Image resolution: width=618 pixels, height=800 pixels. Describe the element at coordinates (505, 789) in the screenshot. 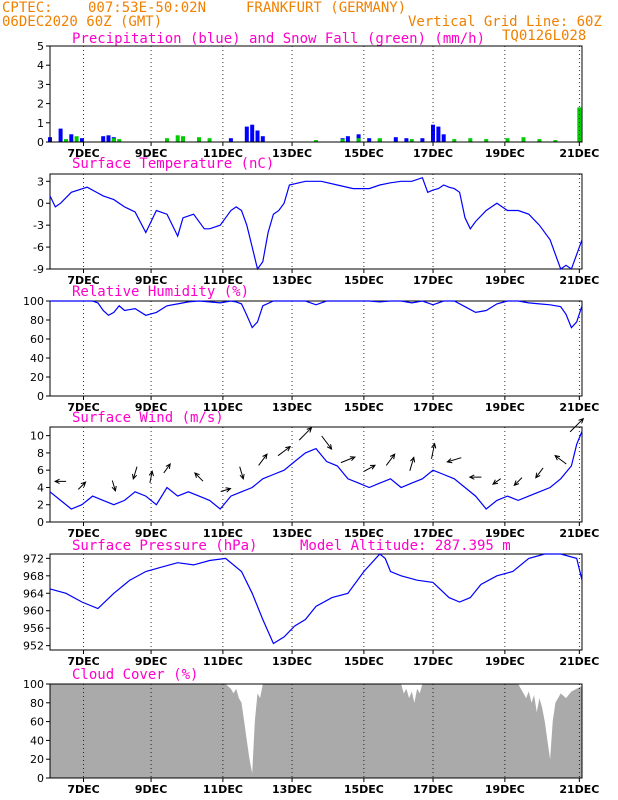

I see `cloud-xtick-label: 19DEC` at that location.